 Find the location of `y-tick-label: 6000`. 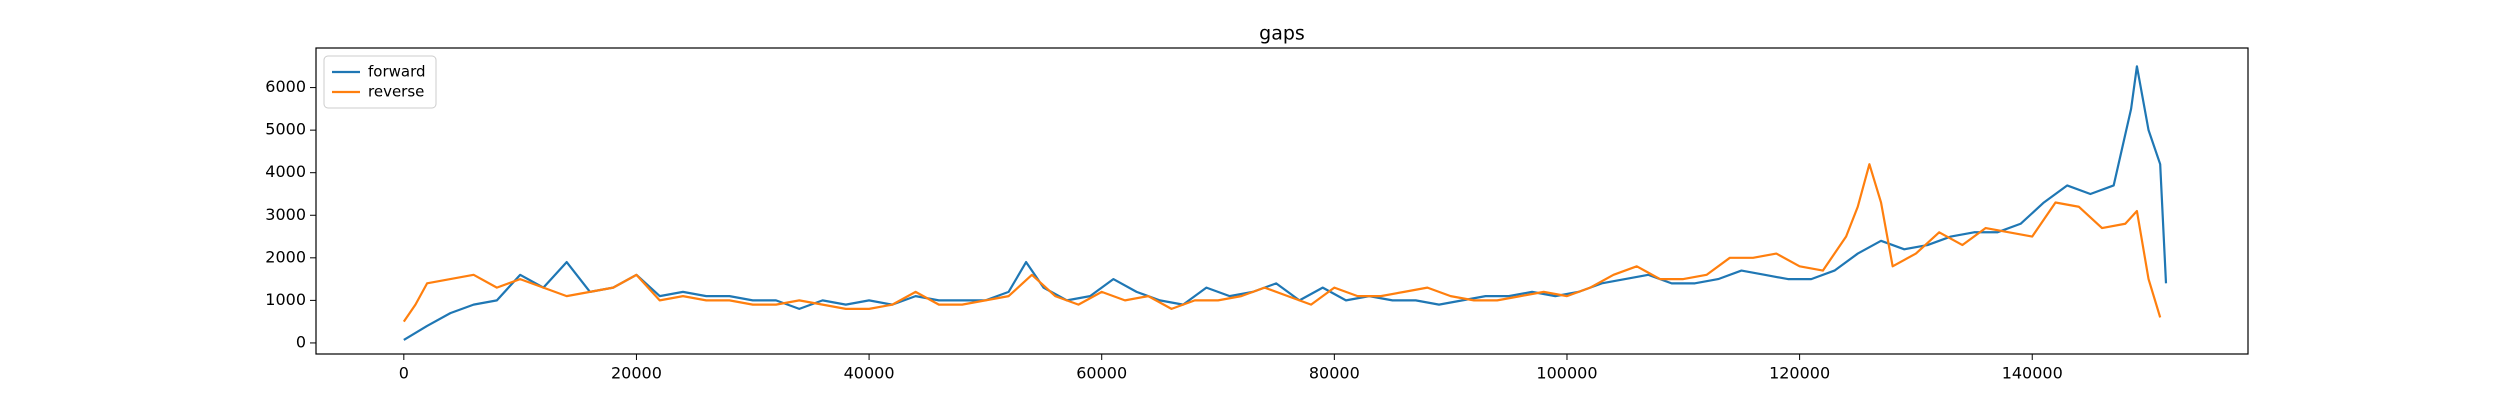

y-tick-label: 6000 is located at coordinates (285, 86).